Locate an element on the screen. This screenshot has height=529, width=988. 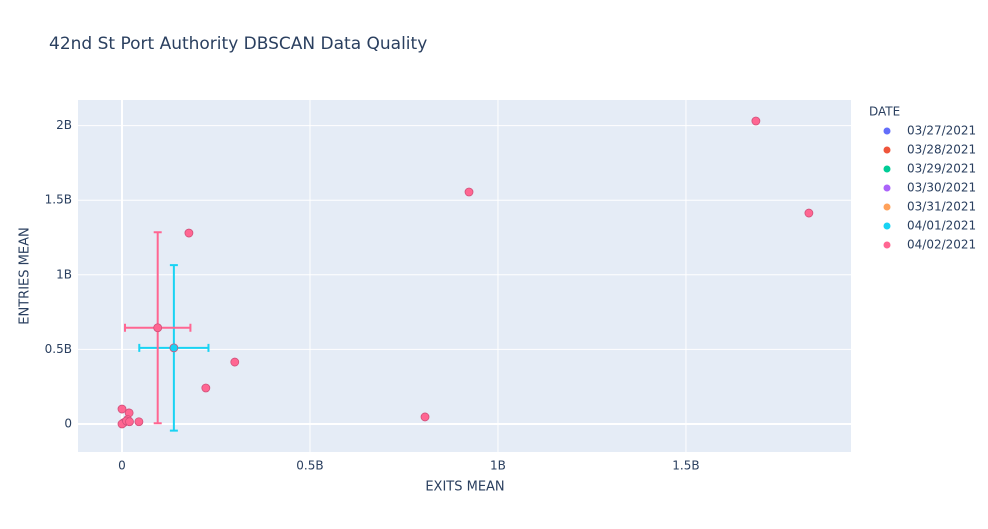
x-tick-label: 1B is located at coordinates (498, 466).